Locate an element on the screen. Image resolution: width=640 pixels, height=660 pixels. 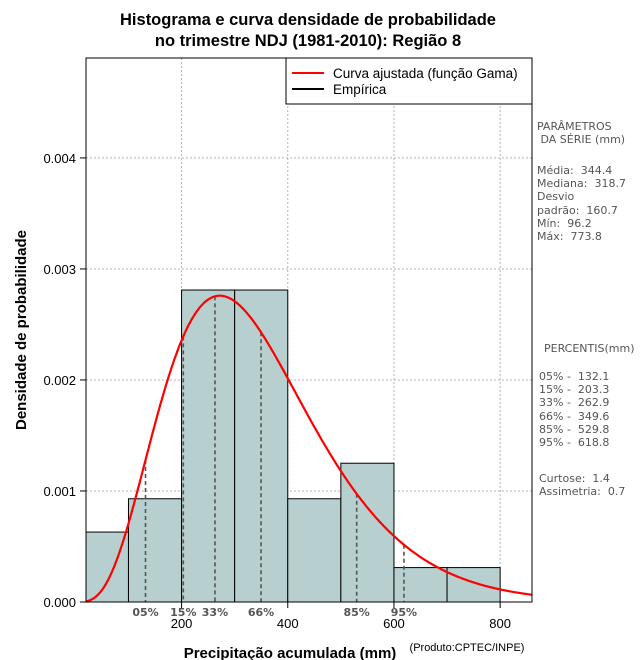
percentile-label-5: 95% is located at coordinates (404, 612).